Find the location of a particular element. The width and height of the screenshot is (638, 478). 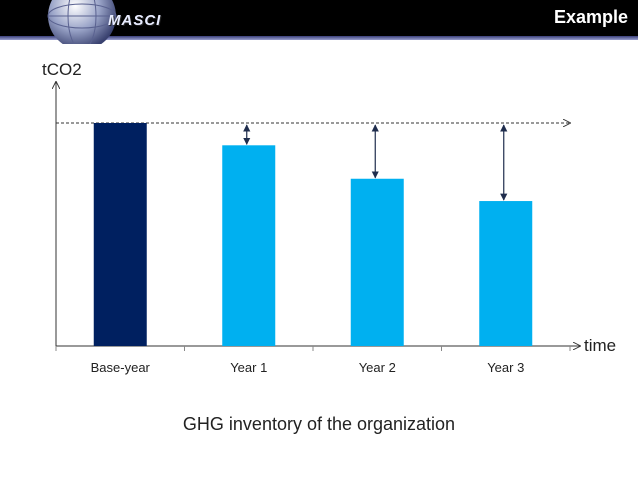

bar-base-year is located at coordinates (120, 234).